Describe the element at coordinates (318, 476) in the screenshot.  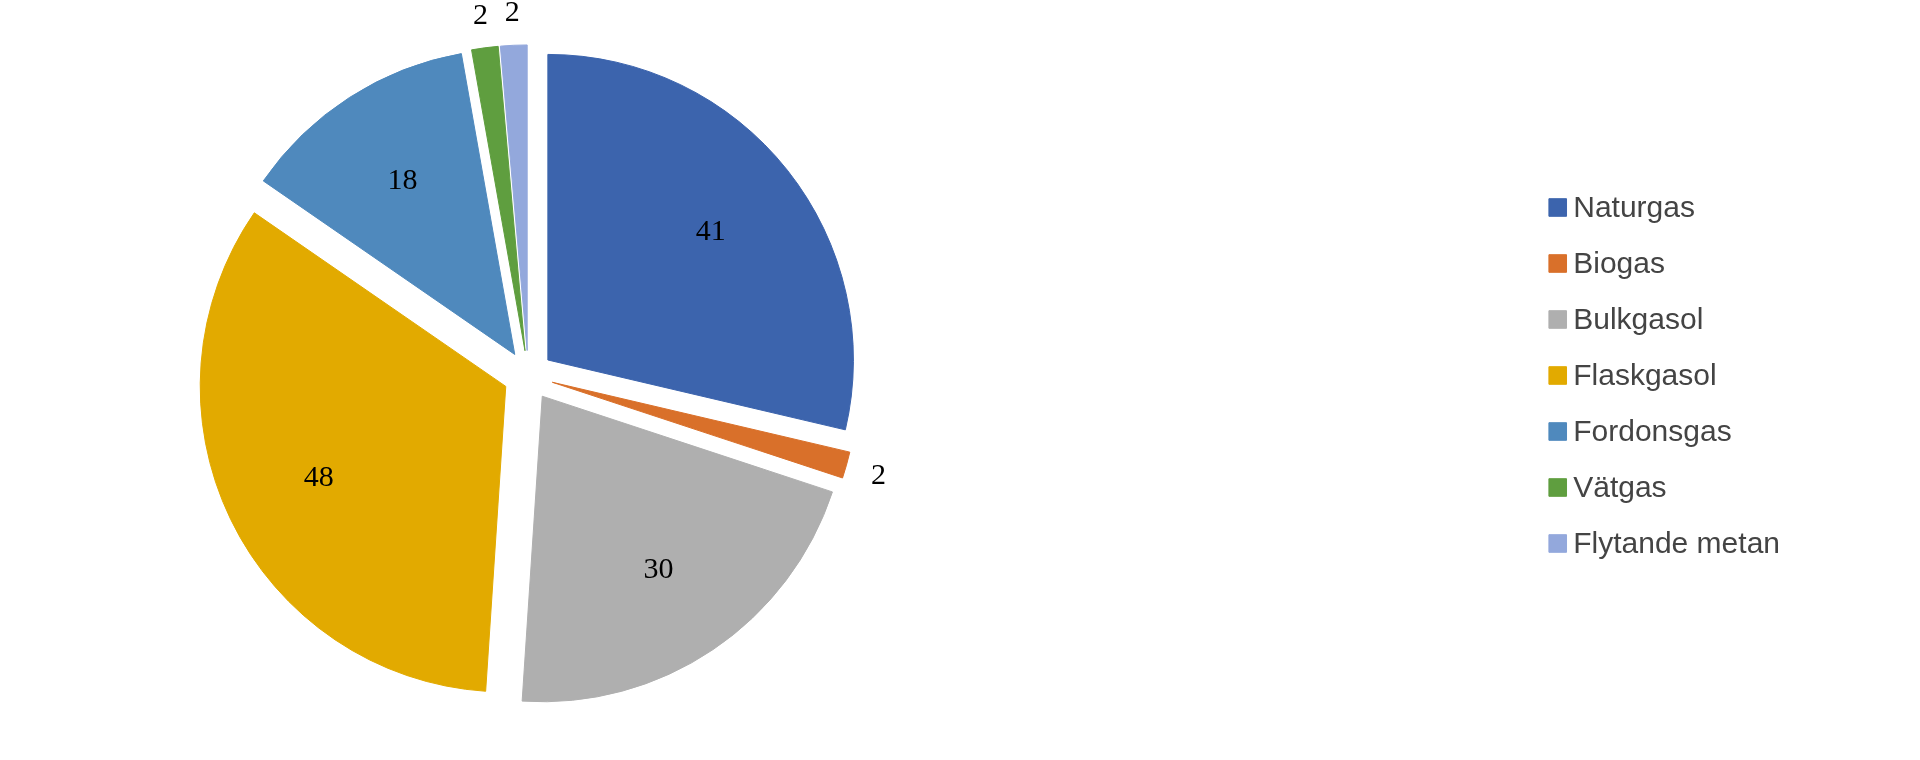
I see `data-label: 48` at that location.